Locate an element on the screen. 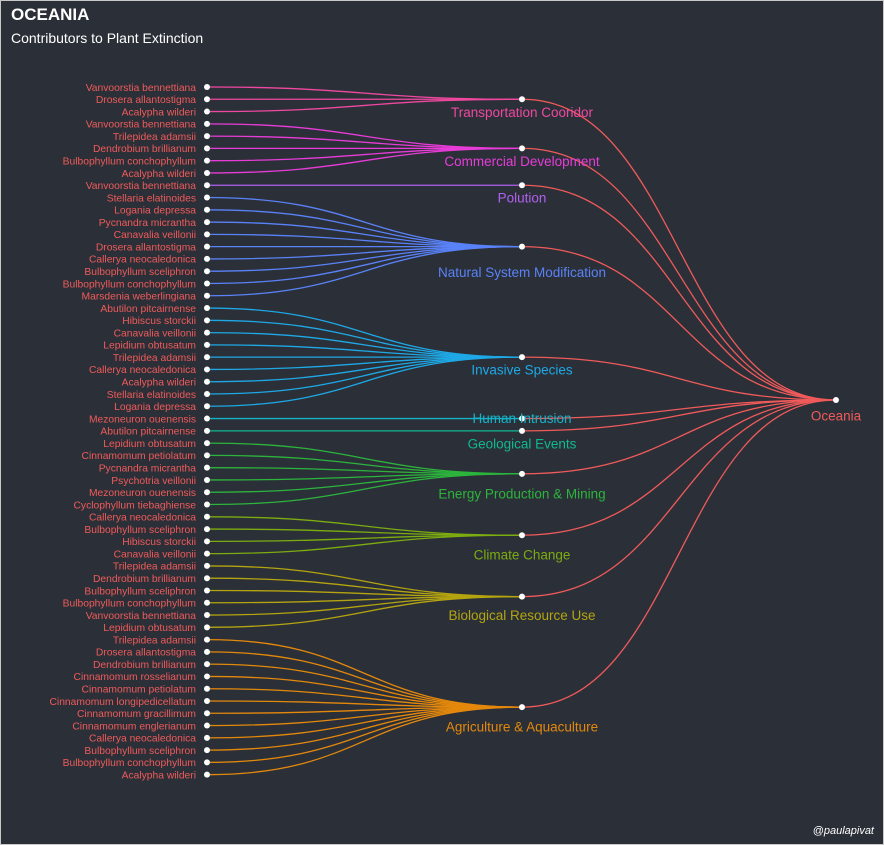 Image resolution: width=884 pixels, height=845 pixels. species-label: Callerya neocaledonica is located at coordinates (142, 739).